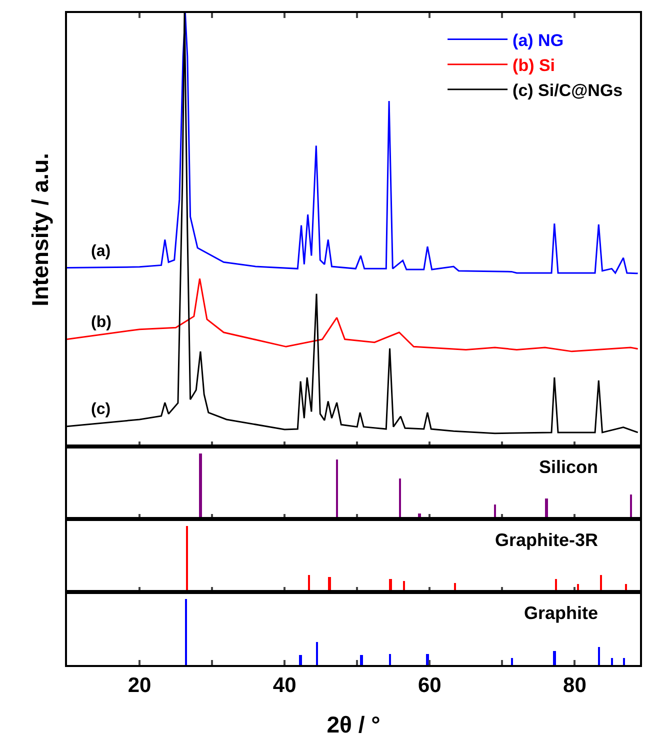  Describe the element at coordinates (561, 613) in the screenshot. I see `annotation: Graphite` at that location.